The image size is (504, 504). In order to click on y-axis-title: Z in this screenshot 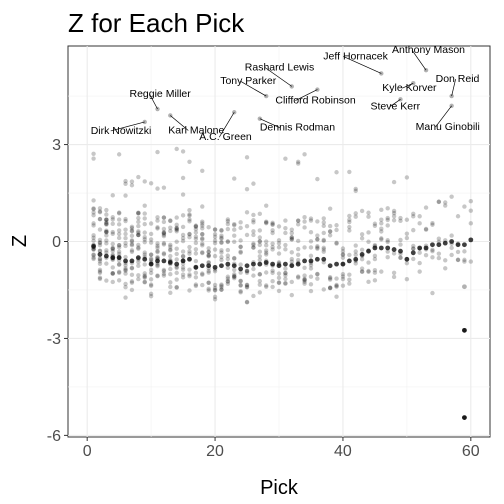, I will do `click(20, 241)`.